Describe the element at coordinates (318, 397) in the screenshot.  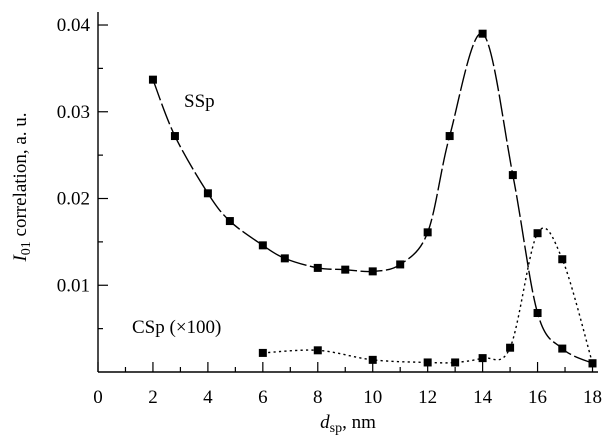
I see `x-tick-label: 8` at that location.